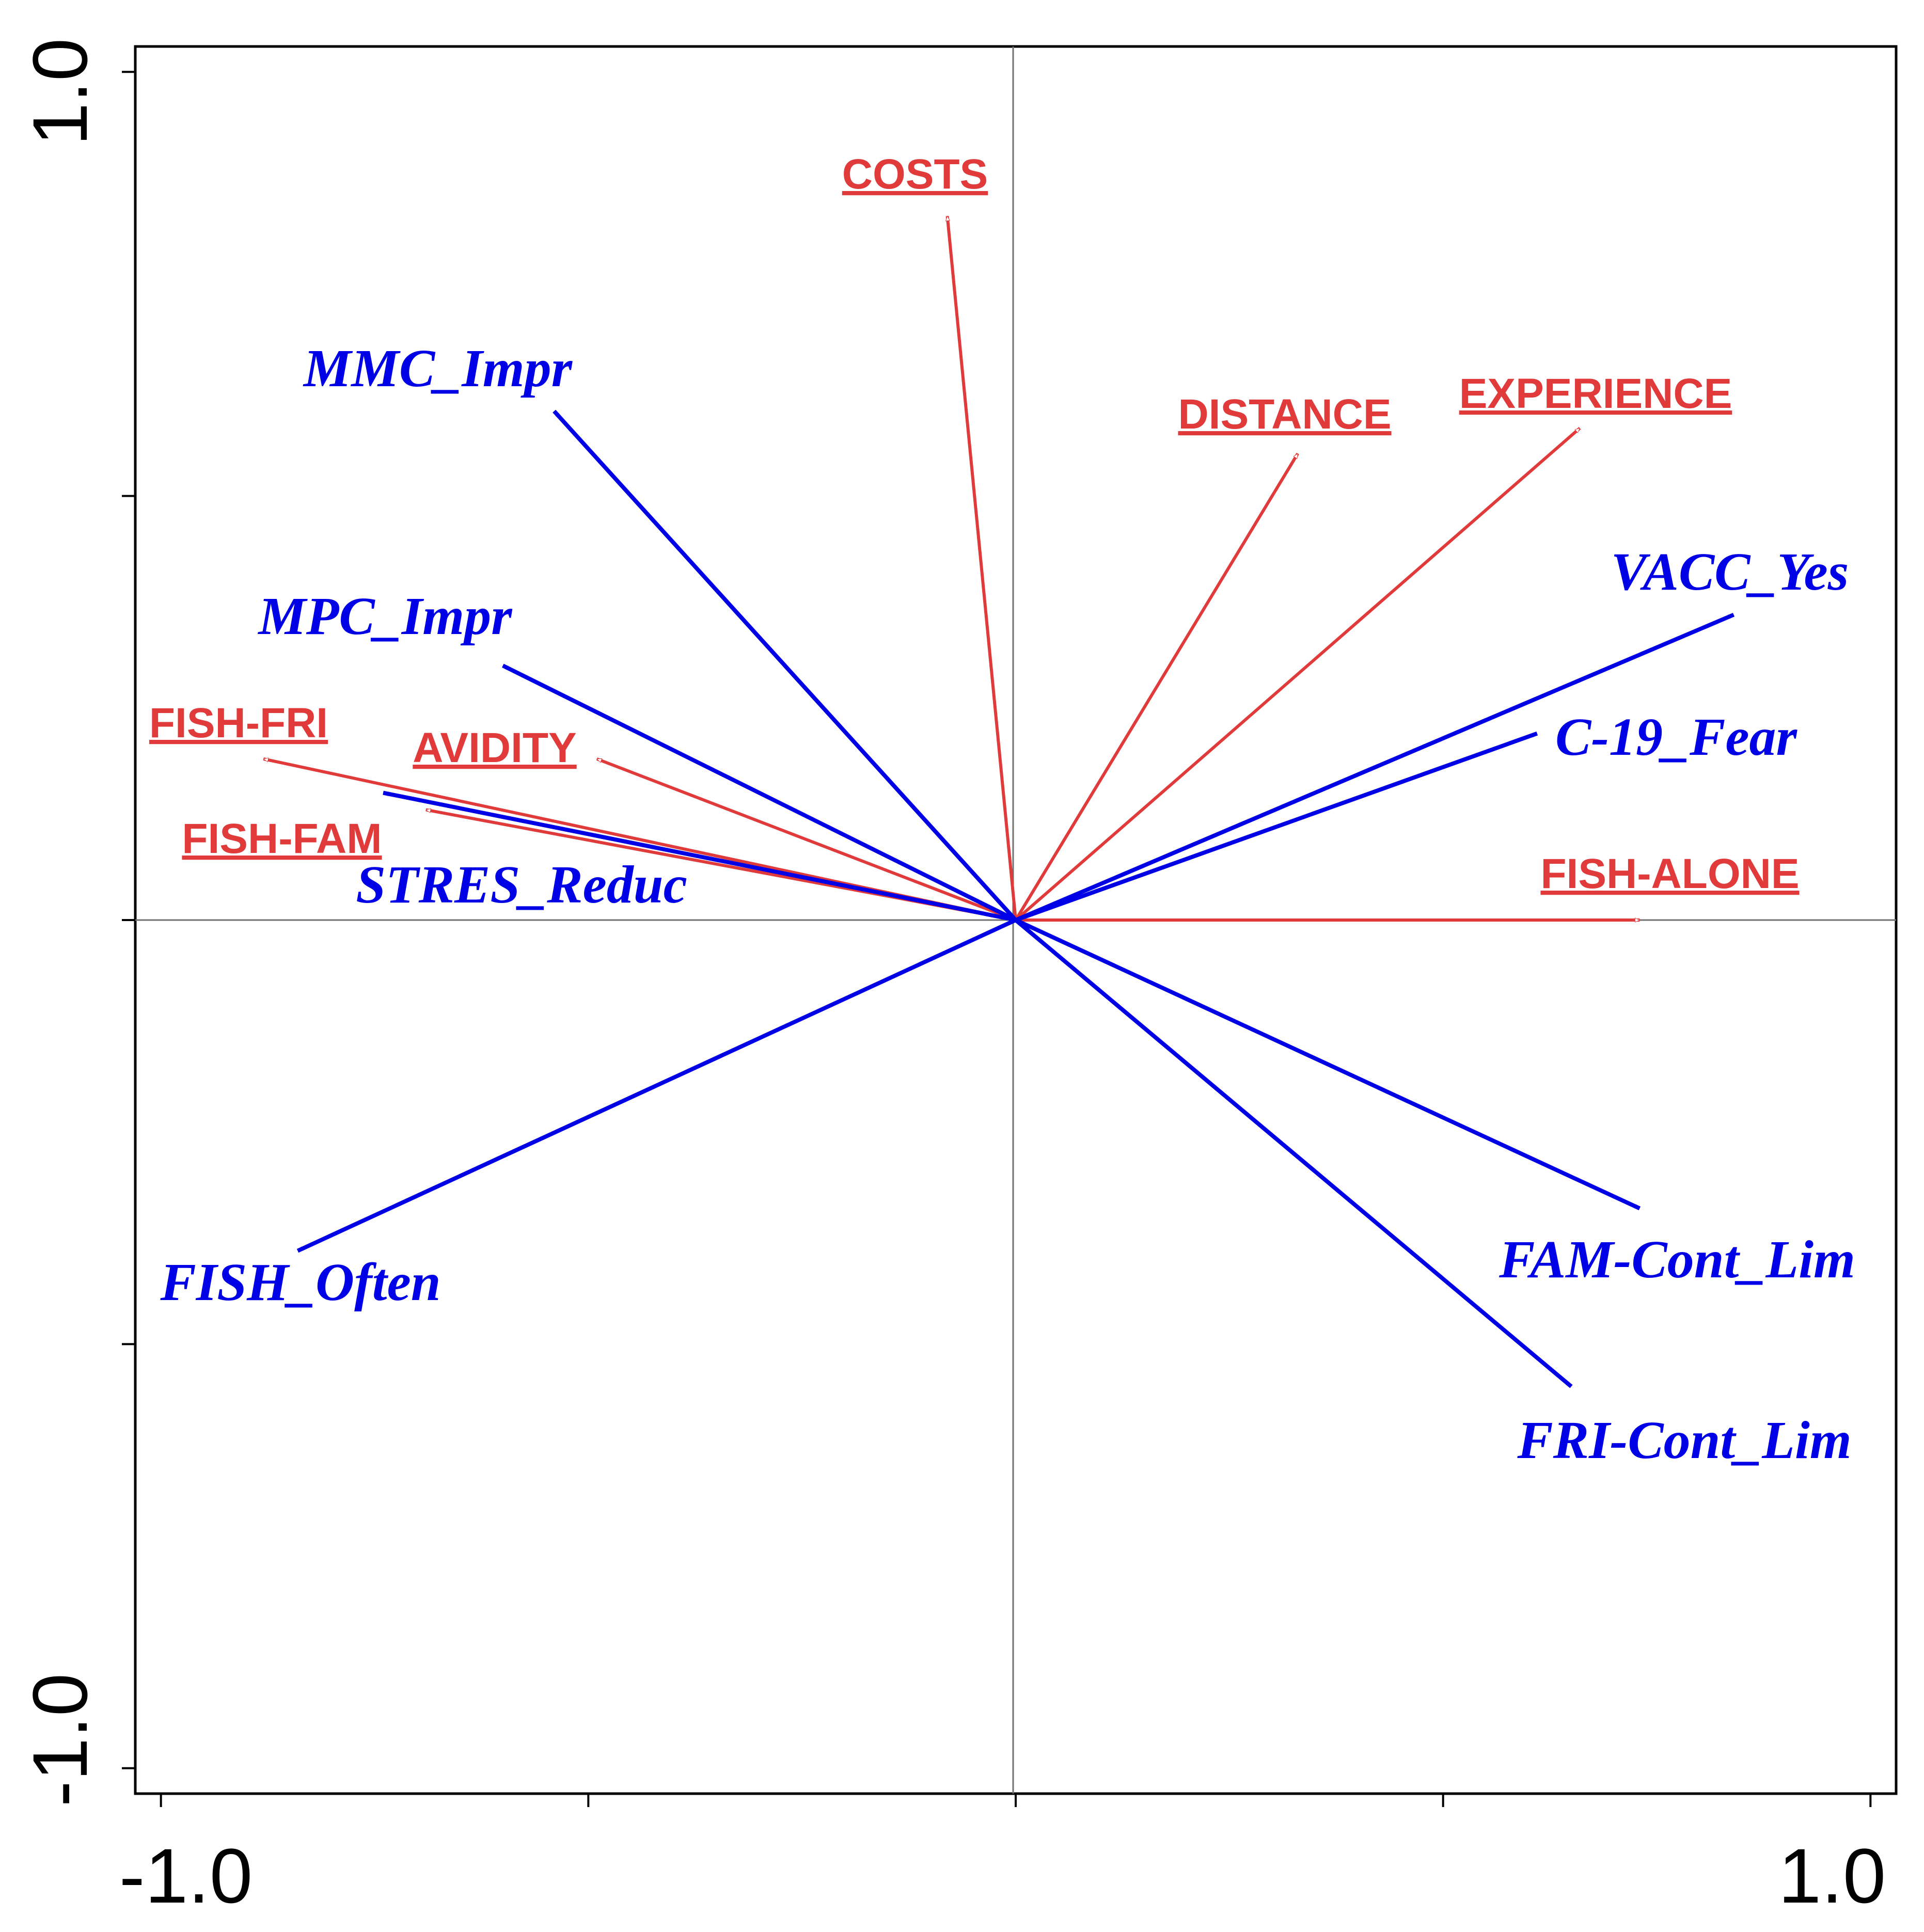 Image resolution: width=1924 pixels, height=1932 pixels. What do you see at coordinates (1677, 1259) in the screenshot?
I see `label-fam-cont-lim: FAM-Cont_Lim` at bounding box center [1677, 1259].